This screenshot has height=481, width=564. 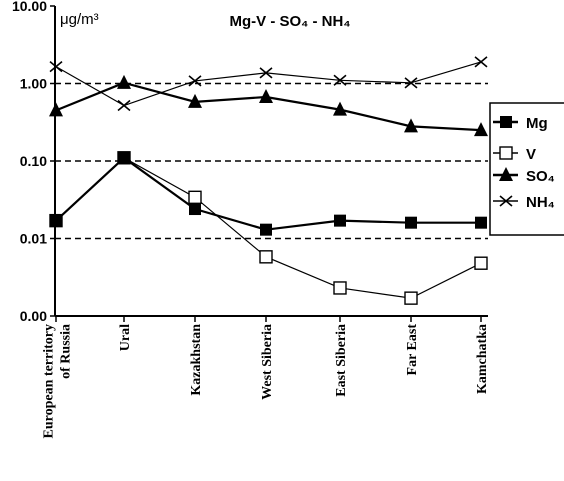 I want to click on legend-label: SO₄, so click(x=540, y=176).